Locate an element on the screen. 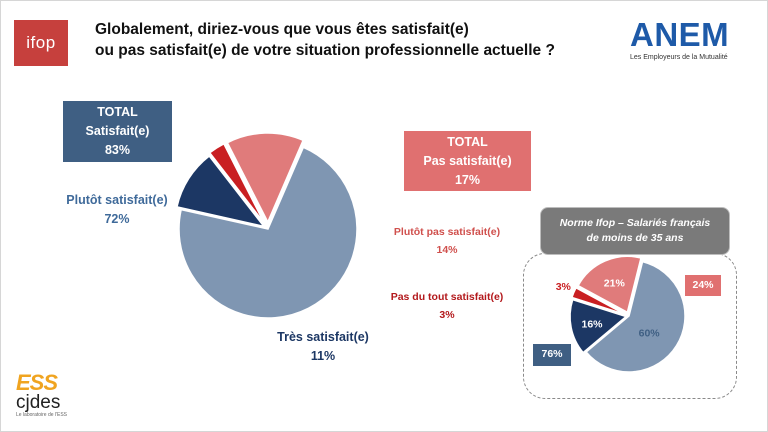 Image resolution: width=768 pixels, height=432 pixels. label-pas-du-tout-text: Pas du tout satisfait(e) is located at coordinates (447, 297).